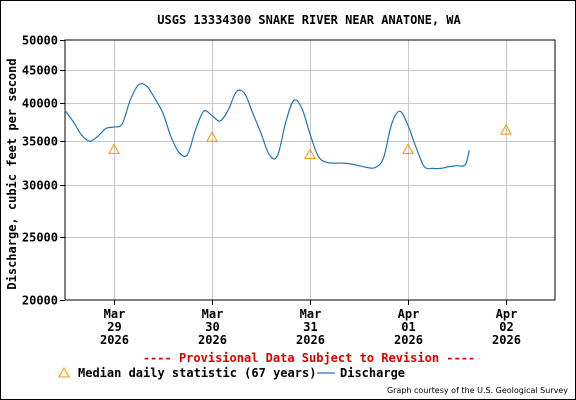 The width and height of the screenshot is (576, 400). Describe the element at coordinates (197, 373) in the screenshot. I see `legend-median-label: Median daily statistic (67 years)` at that location.